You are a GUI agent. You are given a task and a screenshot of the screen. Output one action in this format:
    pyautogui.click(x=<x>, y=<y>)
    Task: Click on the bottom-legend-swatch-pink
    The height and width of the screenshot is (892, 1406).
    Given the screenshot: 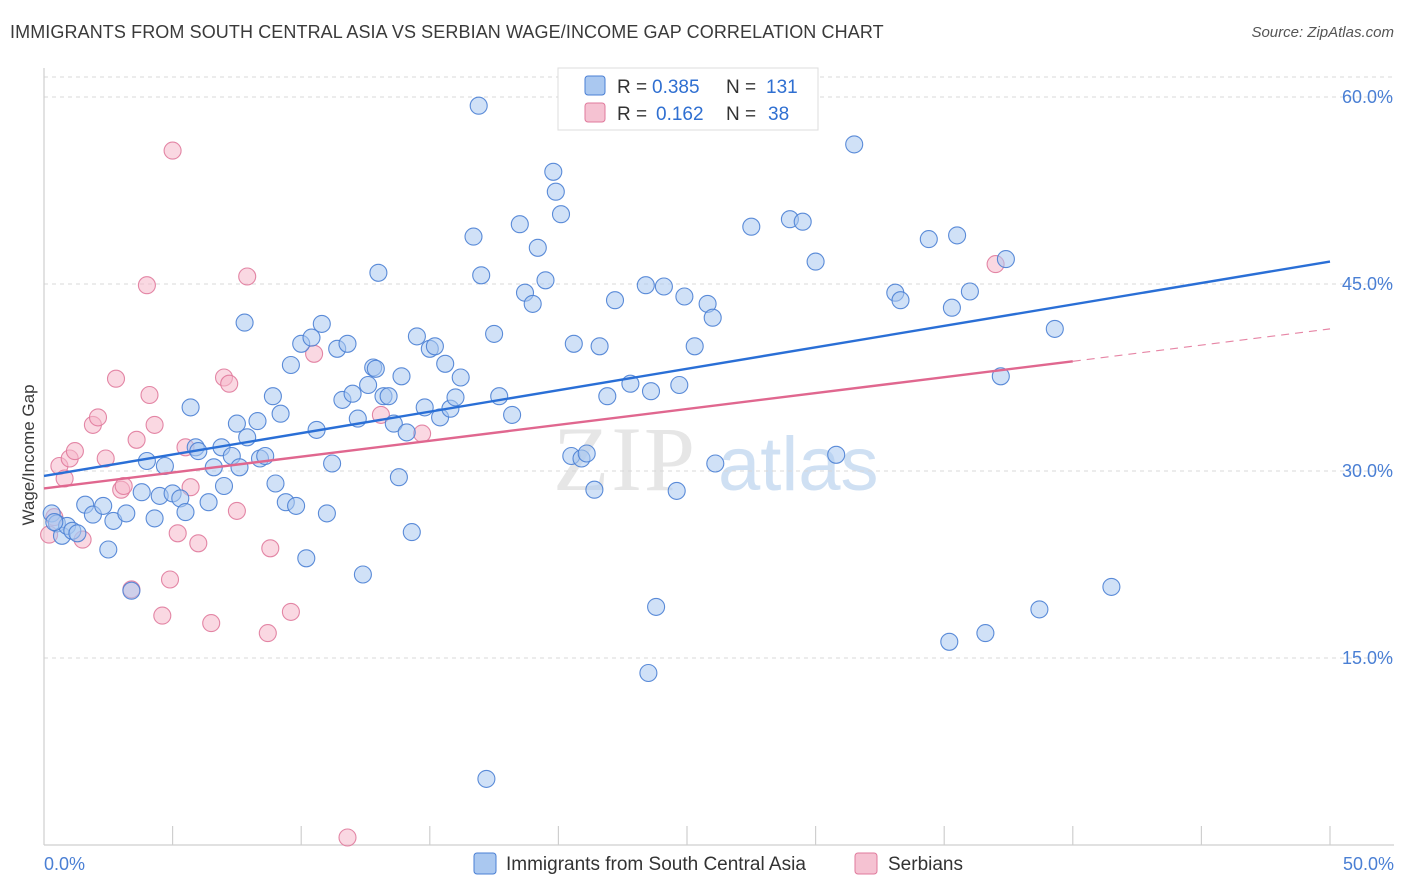 What is the action you would take?
    pyautogui.click(x=866, y=863)
    